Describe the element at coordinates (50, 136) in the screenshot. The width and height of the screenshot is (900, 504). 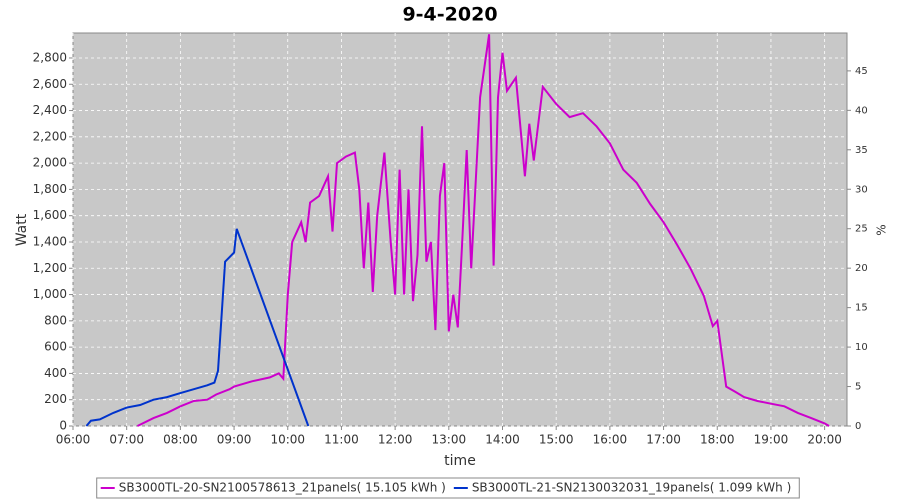
I see `y-tick-label: 2,200` at that location.